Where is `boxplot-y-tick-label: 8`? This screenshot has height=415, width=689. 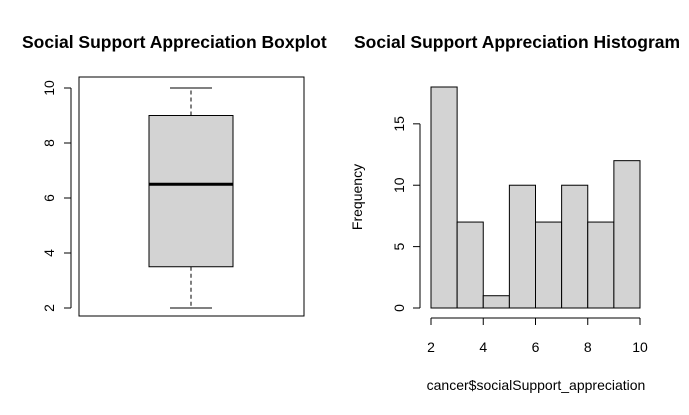
boxplot-y-tick-label: 8 is located at coordinates (49, 143).